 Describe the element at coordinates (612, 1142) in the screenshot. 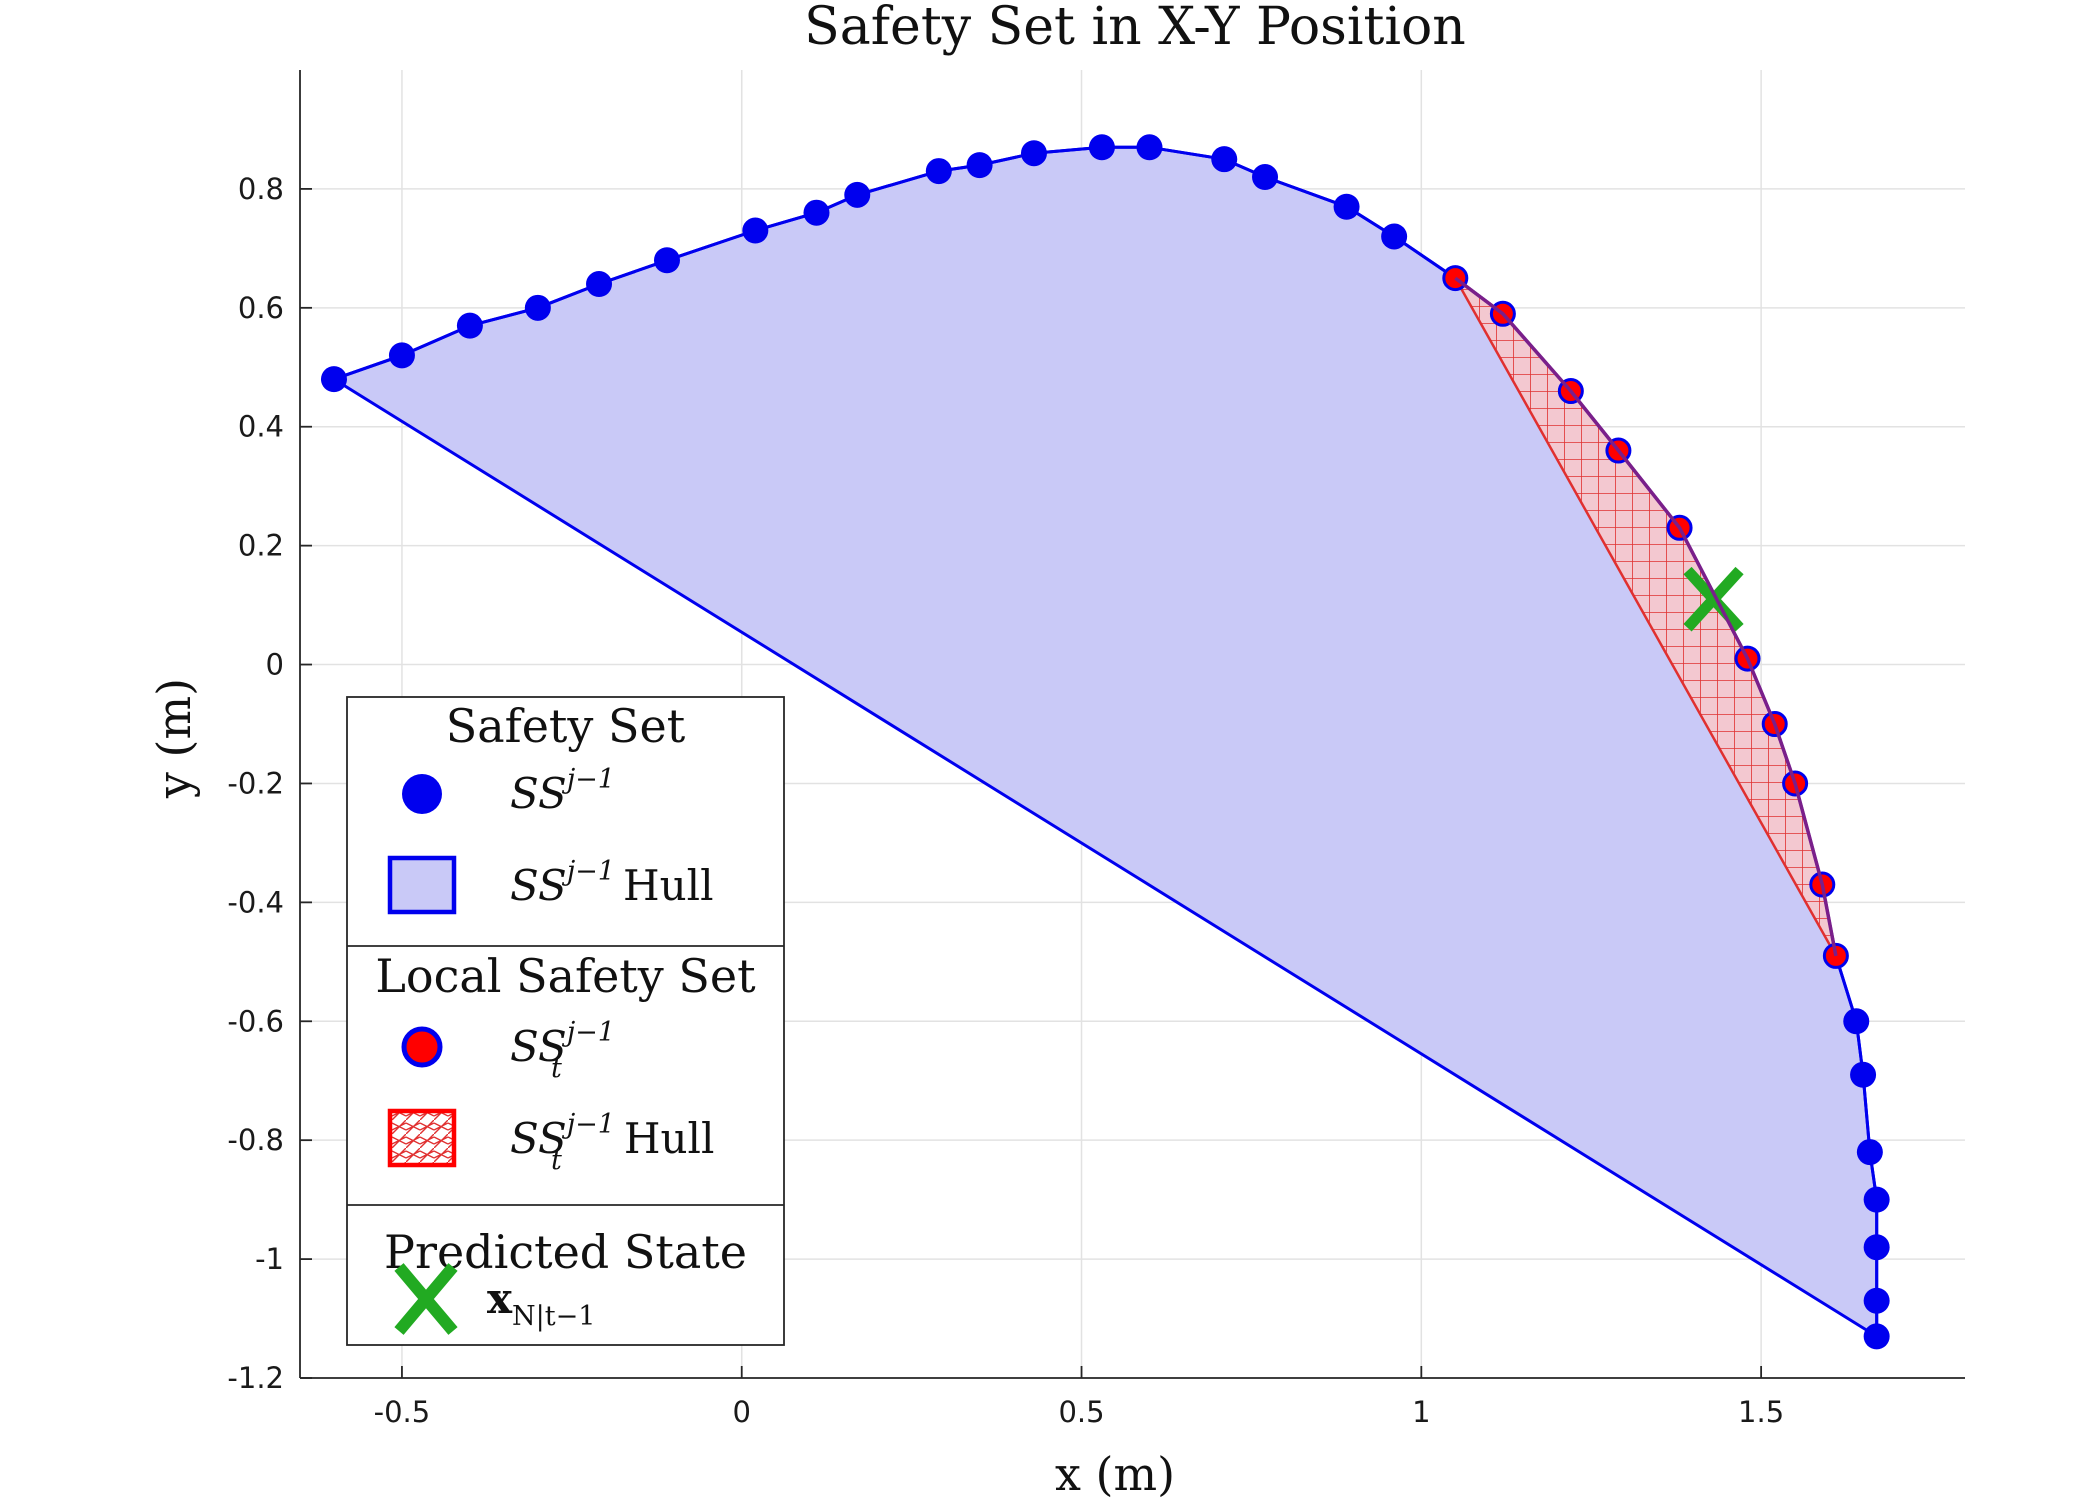

I see `legend-entry-label: SSj−1 t Hull` at that location.